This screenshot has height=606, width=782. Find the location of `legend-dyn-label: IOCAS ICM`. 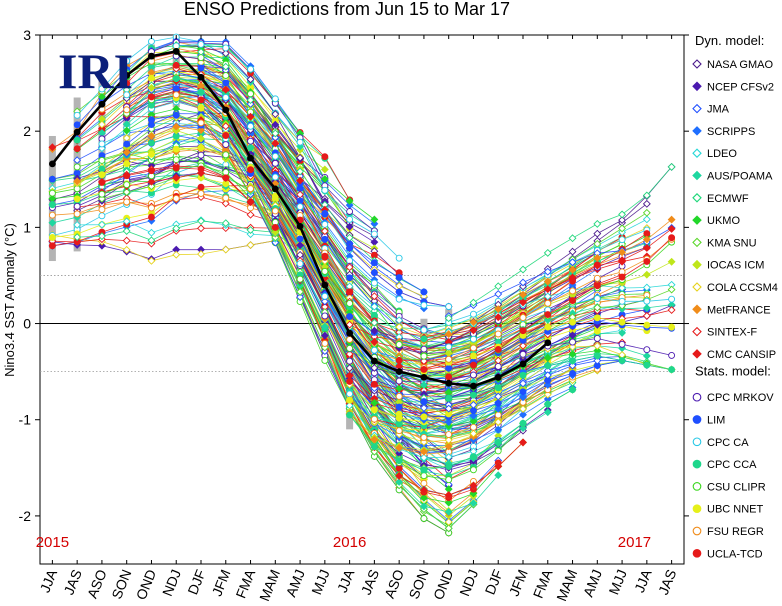

legend-dyn-label: IOCAS ICM is located at coordinates (735, 266).